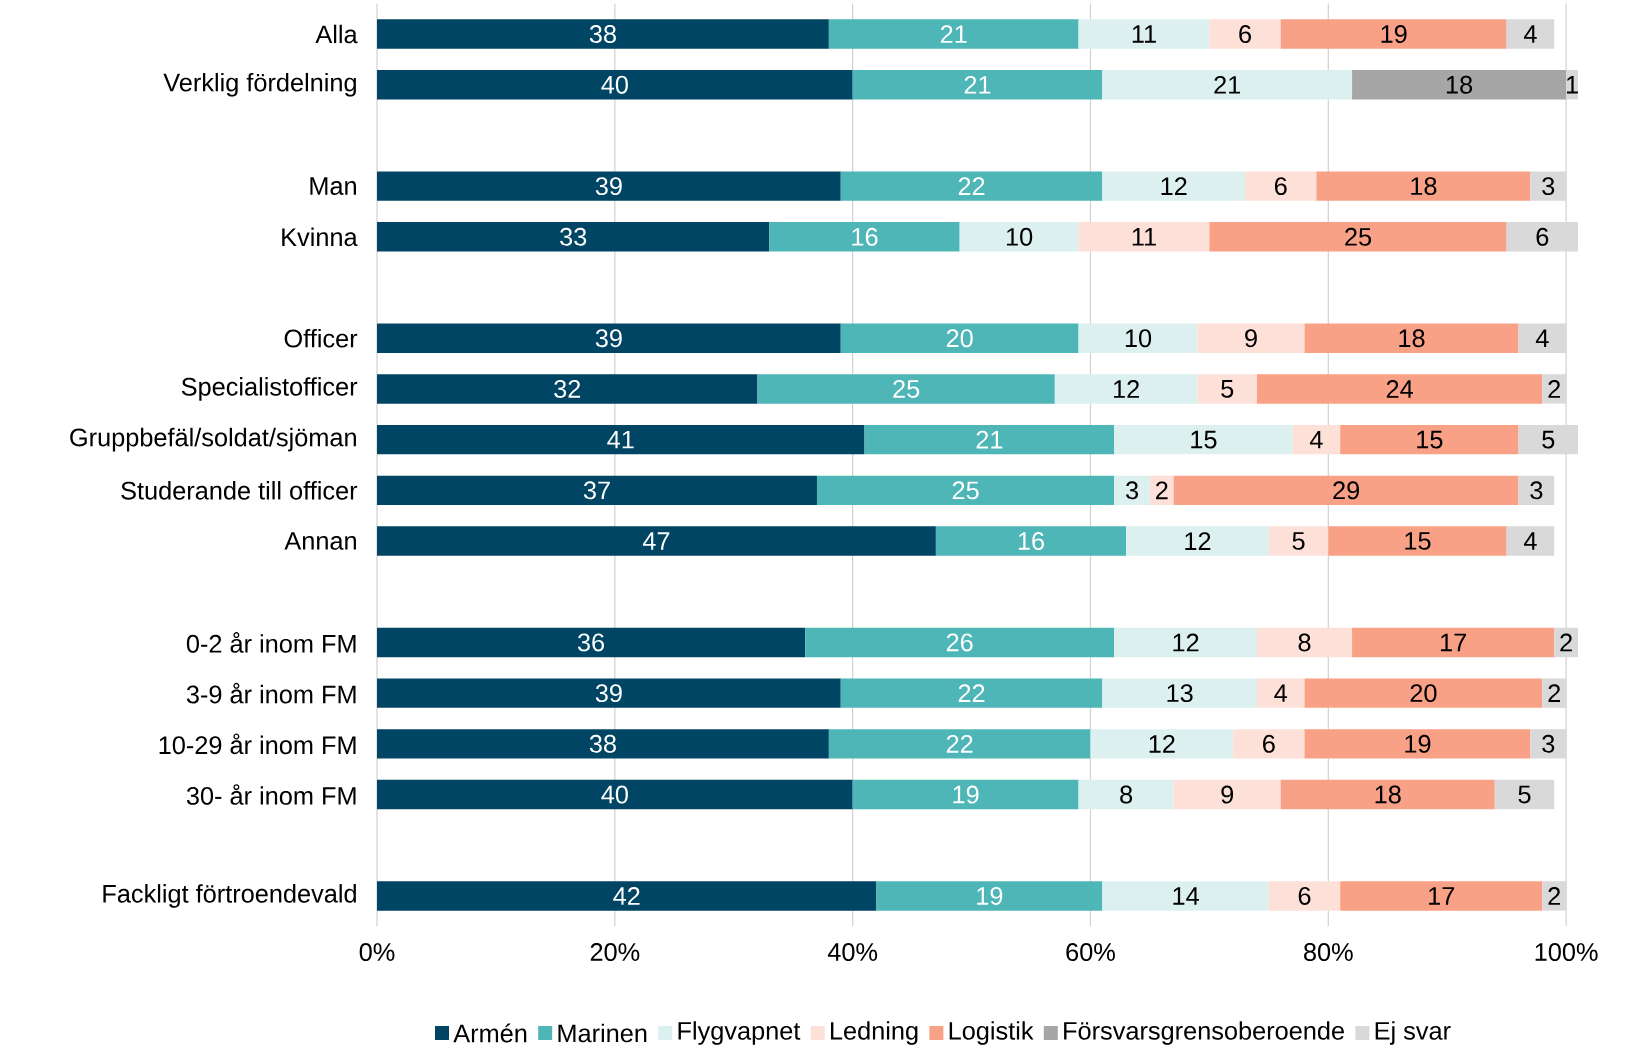 The height and width of the screenshot is (1048, 1632). What do you see at coordinates (257, 744) in the screenshot?
I see `y-tick-label: 10-29 år inom FM` at bounding box center [257, 744].